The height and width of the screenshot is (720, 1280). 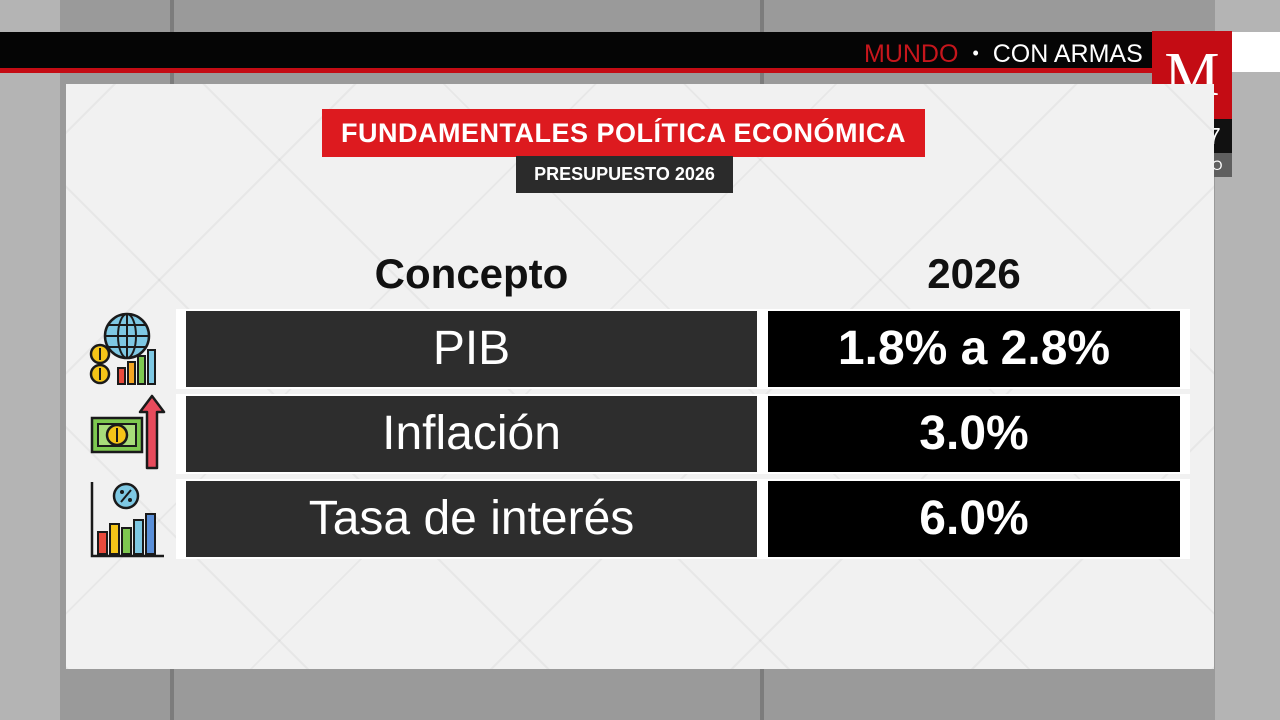 What do you see at coordinates (580, 70) in the screenshot?
I see `ticker-red-line` at bounding box center [580, 70].